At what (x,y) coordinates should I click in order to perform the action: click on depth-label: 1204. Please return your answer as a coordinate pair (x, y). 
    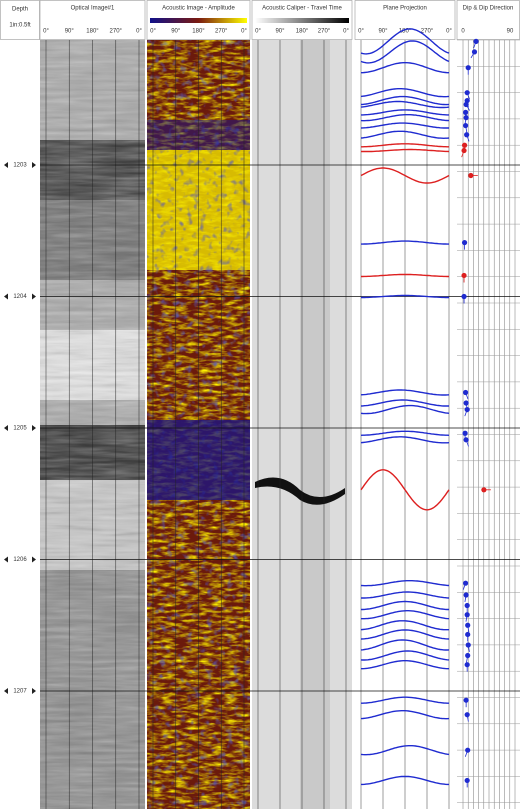
    Looking at the image, I should click on (20, 297).